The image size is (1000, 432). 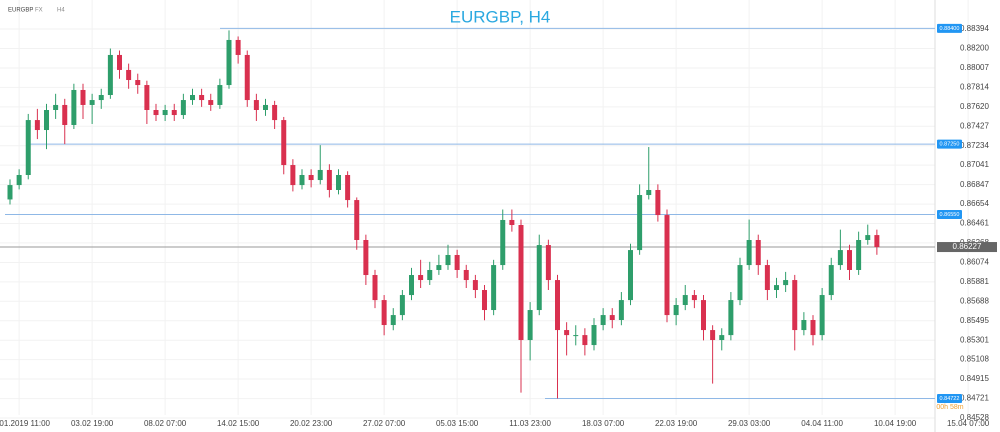 What do you see at coordinates (974, 300) in the screenshot?
I see `y-tick-label: 0.85688` at bounding box center [974, 300].